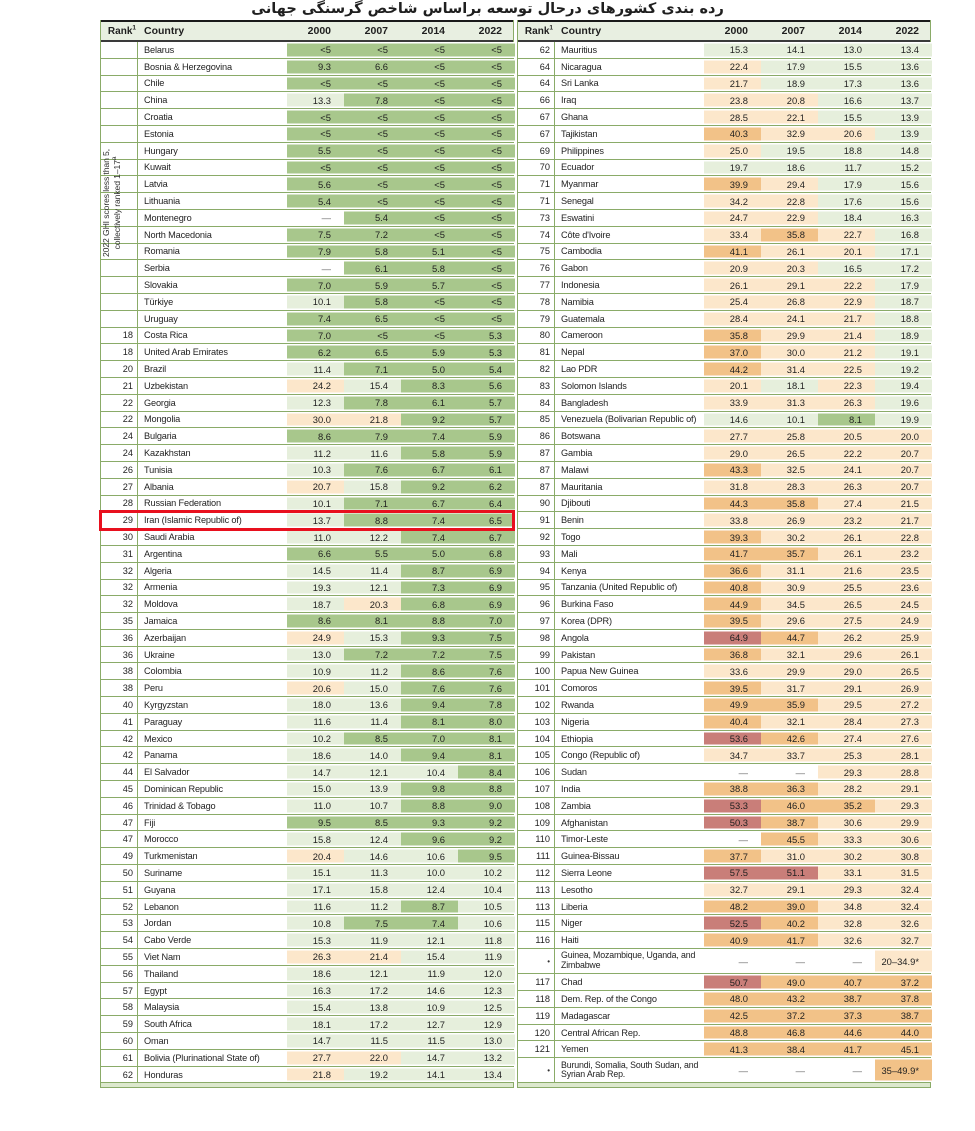 Image resolution: width=975 pixels, height=1131 pixels. I want to click on country-cell: Algeria, so click(158, 570).